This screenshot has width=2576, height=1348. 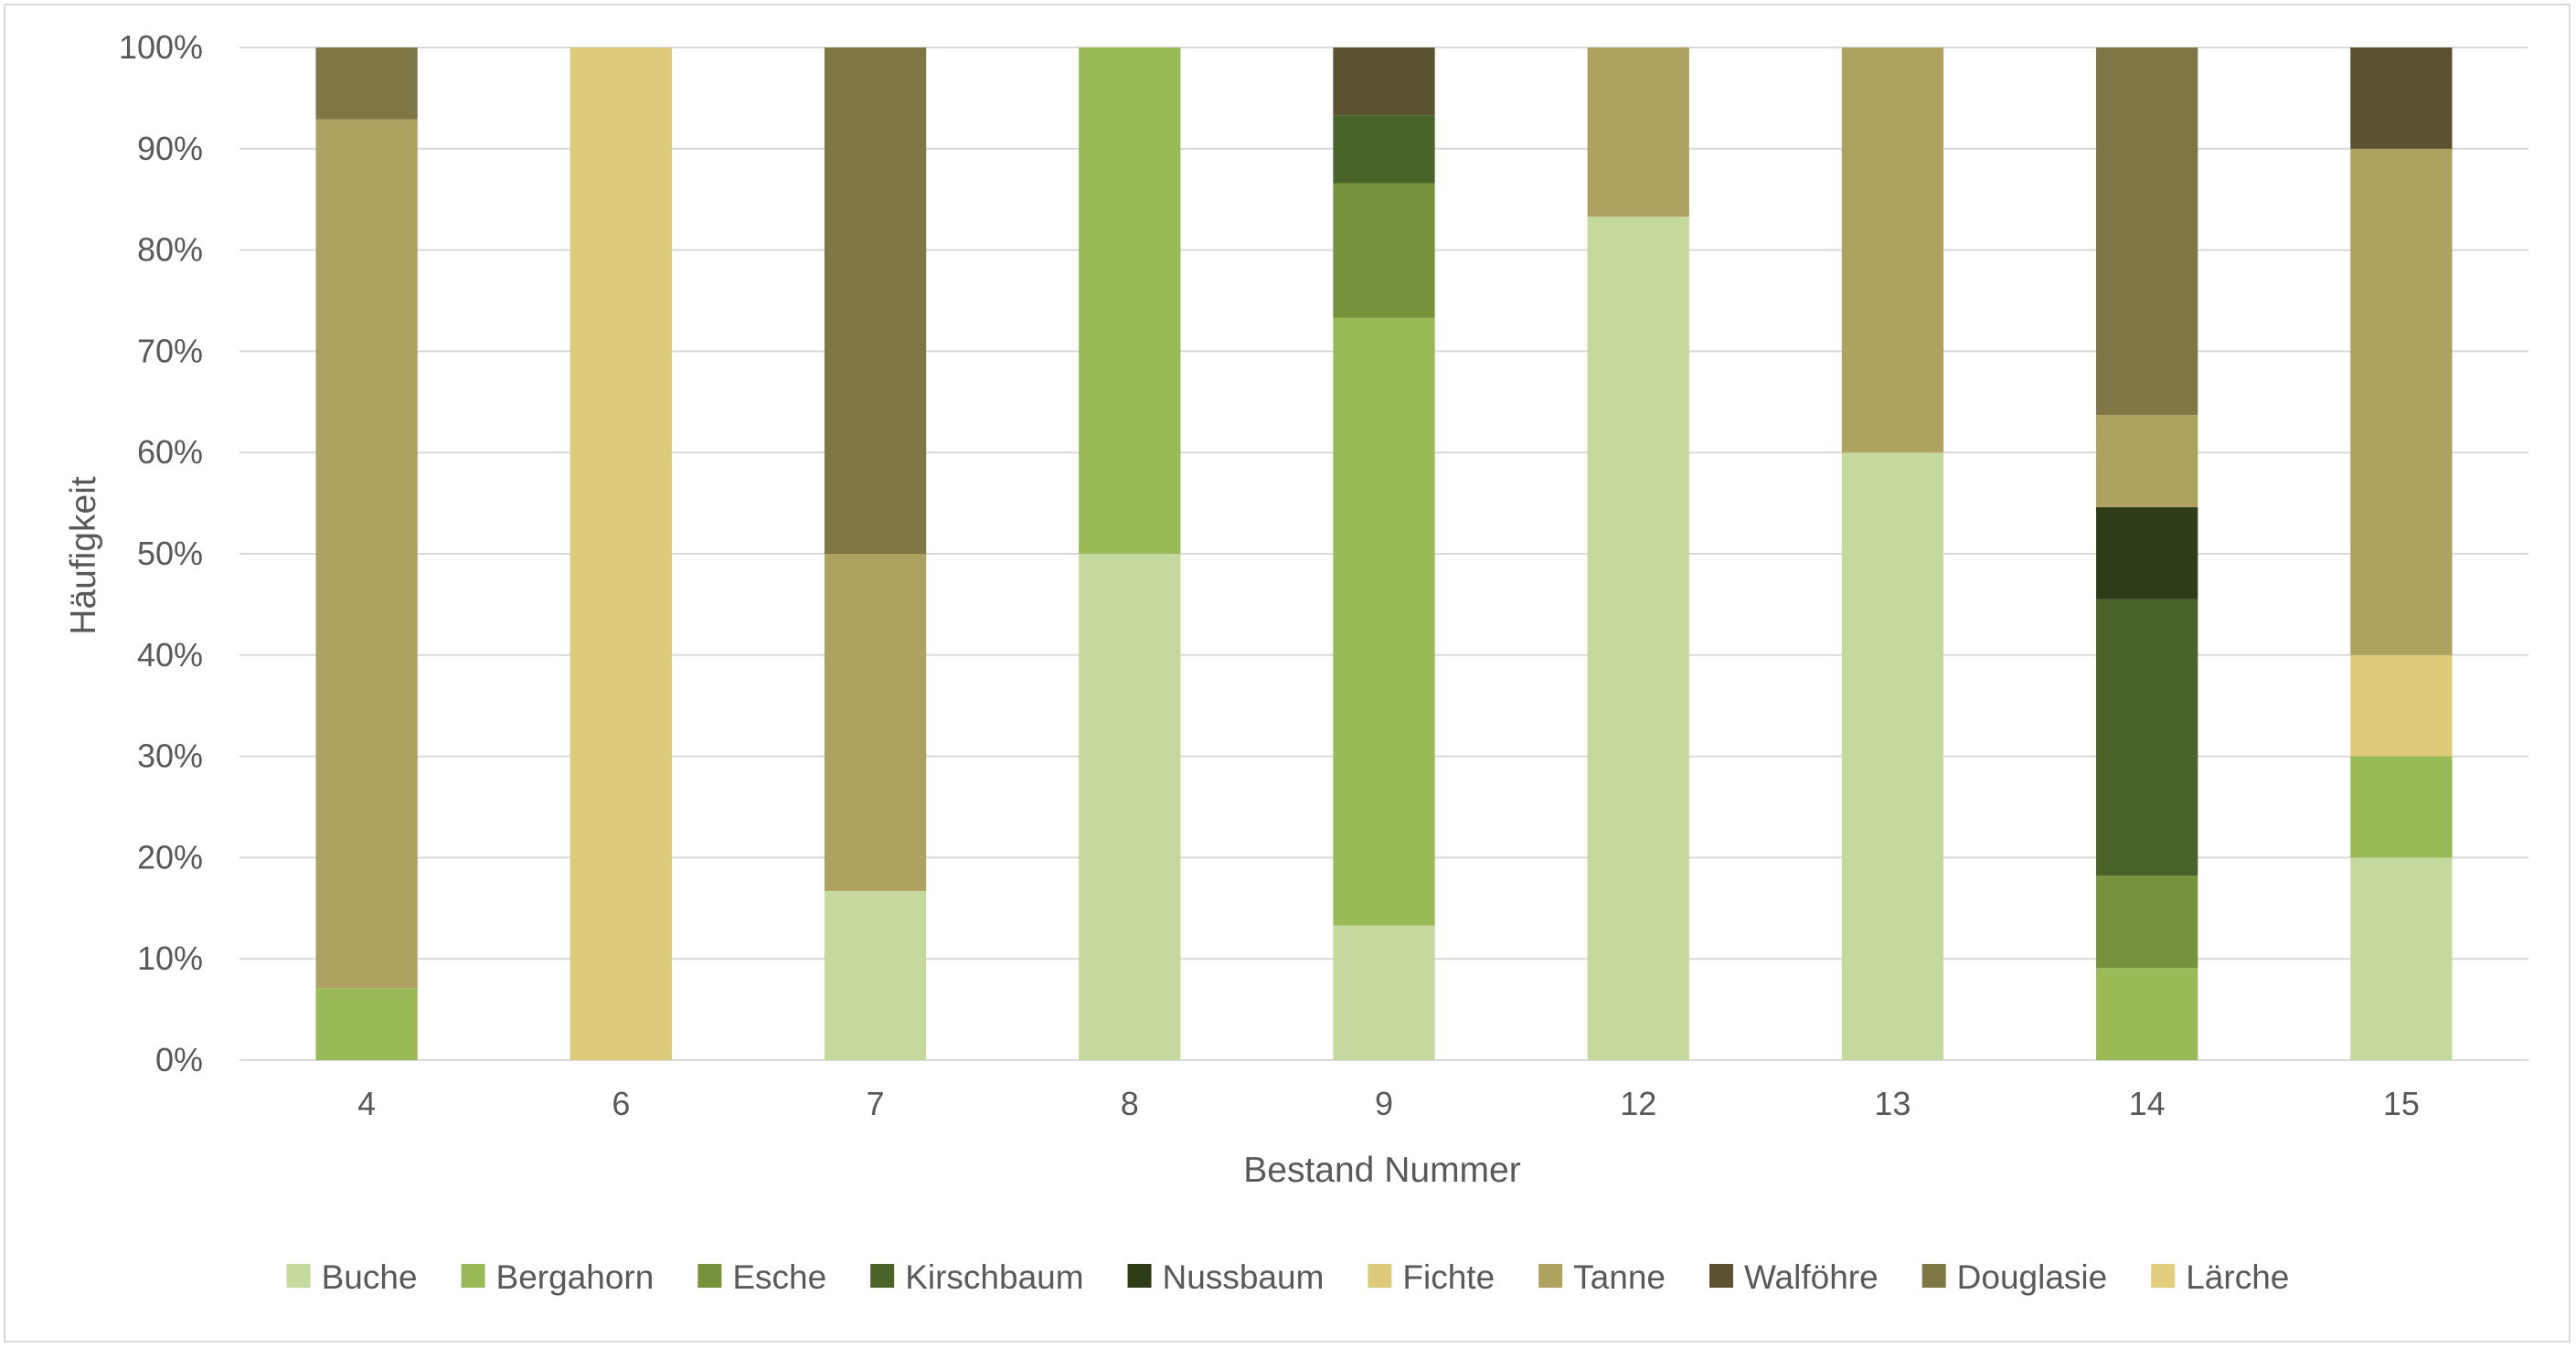 I want to click on legend-label: Esche, so click(x=779, y=1277).